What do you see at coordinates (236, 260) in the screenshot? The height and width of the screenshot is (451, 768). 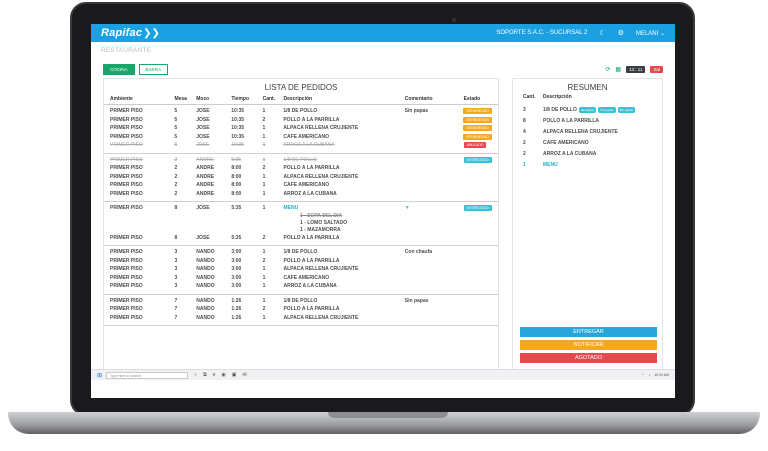 I see `cell-tiempo: 3:00` at bounding box center [236, 260].